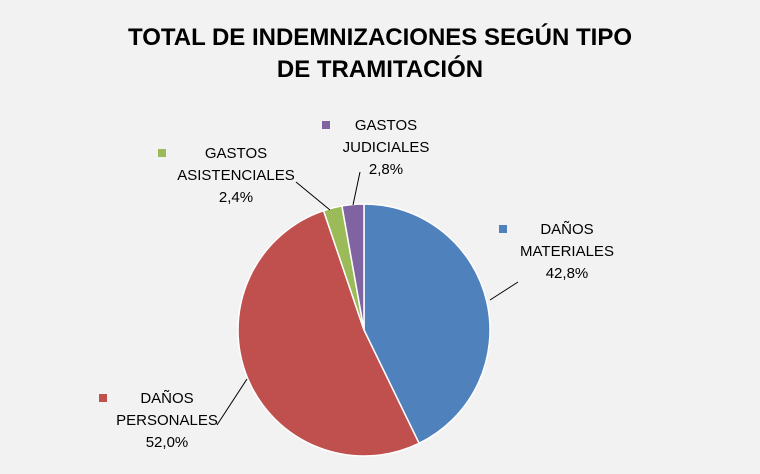 The image size is (760, 474). Describe the element at coordinates (504, 291) in the screenshot. I see `leader-line-danos-materiales` at that location.